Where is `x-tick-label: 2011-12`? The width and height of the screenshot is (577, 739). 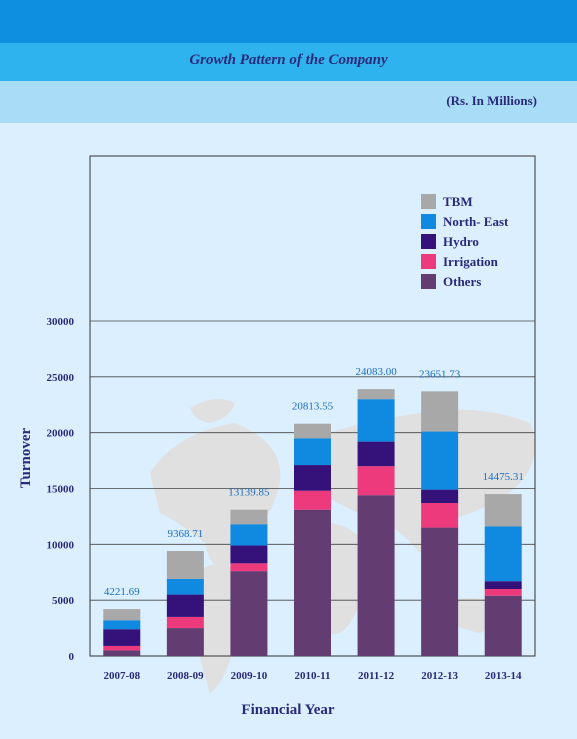 x-tick-label: 2011-12 is located at coordinates (376, 676).